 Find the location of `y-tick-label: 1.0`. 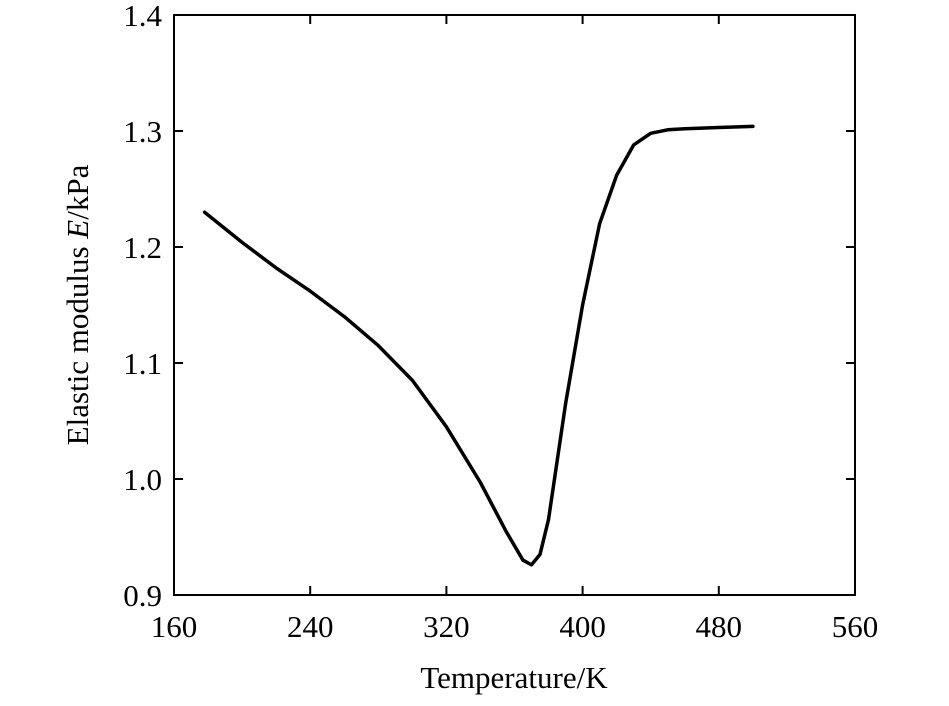

y-tick-label: 1.0 is located at coordinates (142, 479).